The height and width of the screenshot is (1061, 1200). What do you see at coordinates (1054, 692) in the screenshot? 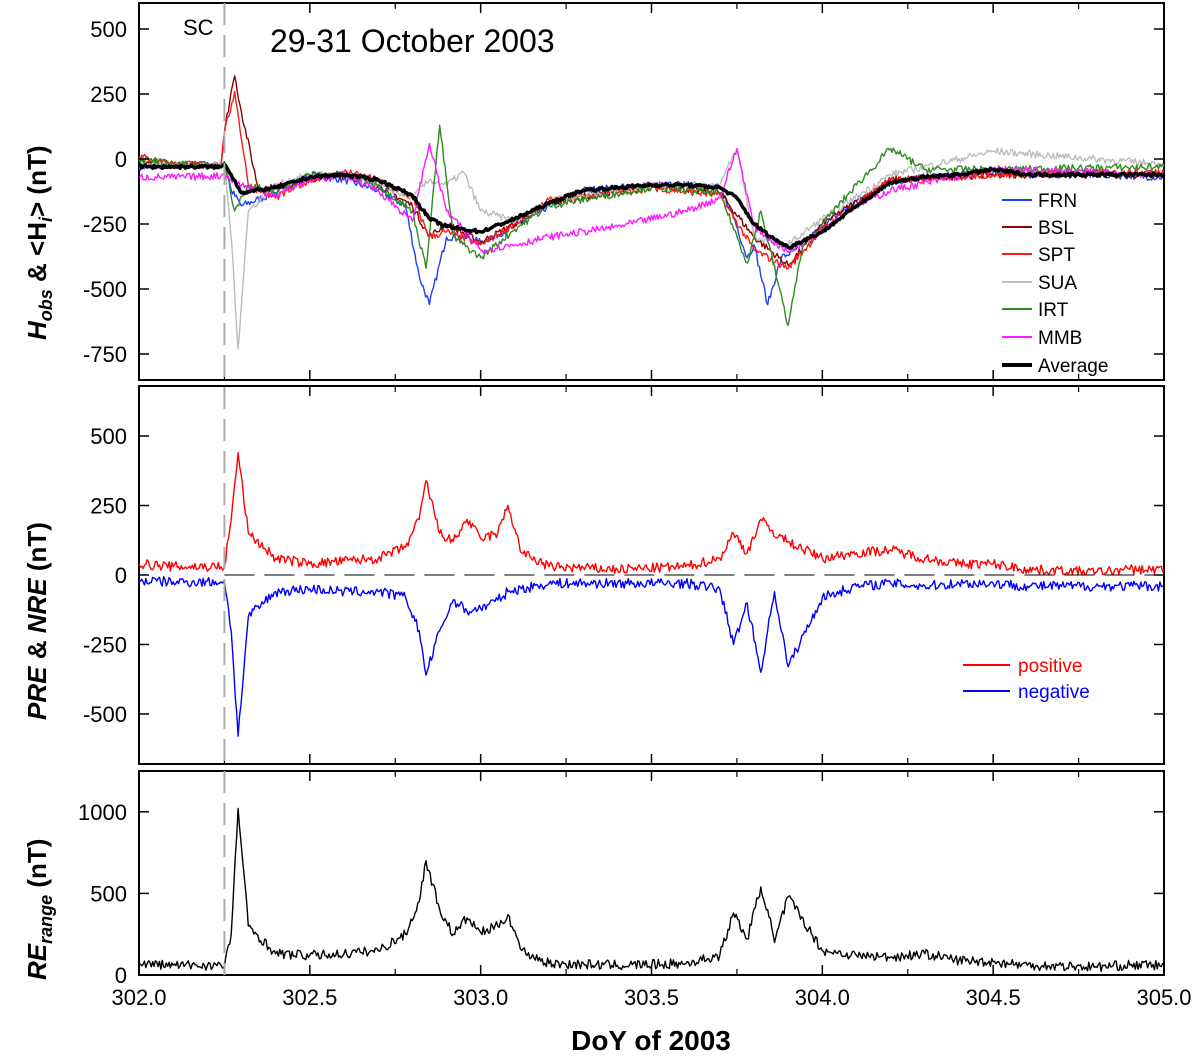
I see `legend-label-negative: negative` at bounding box center [1054, 692].